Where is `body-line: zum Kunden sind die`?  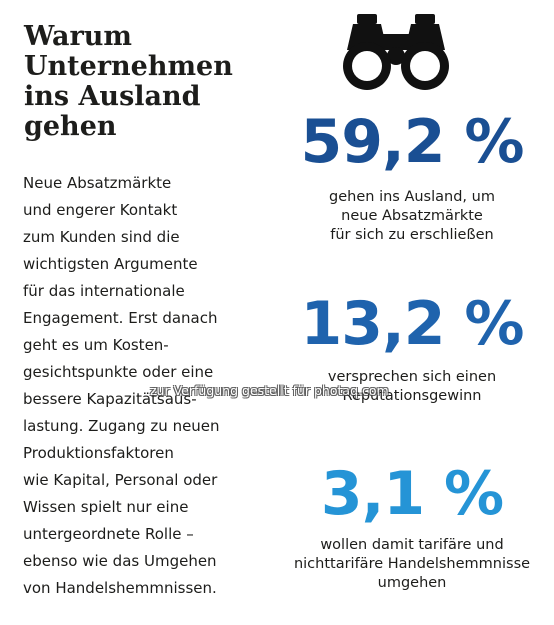
body-line: zum Kunden sind die is located at coordinates (101, 237).